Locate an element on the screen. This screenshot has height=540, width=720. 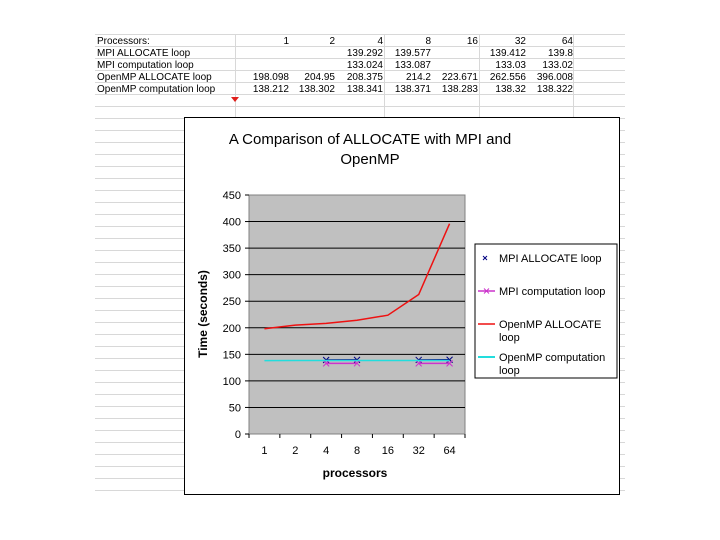
y-tick-label: 350 is located at coordinates (232, 249).